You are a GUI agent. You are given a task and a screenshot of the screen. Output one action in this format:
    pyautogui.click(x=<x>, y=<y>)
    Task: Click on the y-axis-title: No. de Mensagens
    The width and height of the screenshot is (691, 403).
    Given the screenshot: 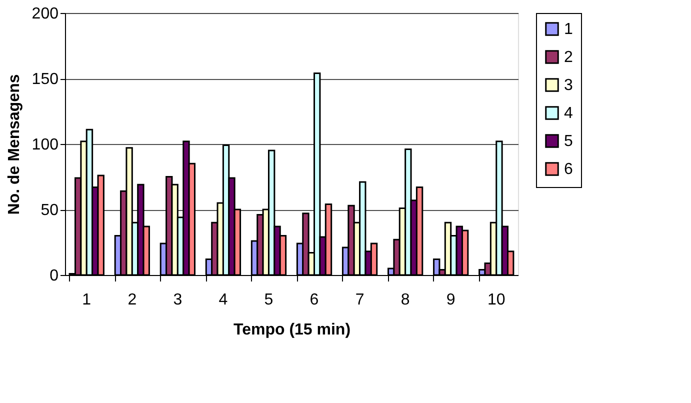 What is the action you would take?
    pyautogui.click(x=14, y=144)
    